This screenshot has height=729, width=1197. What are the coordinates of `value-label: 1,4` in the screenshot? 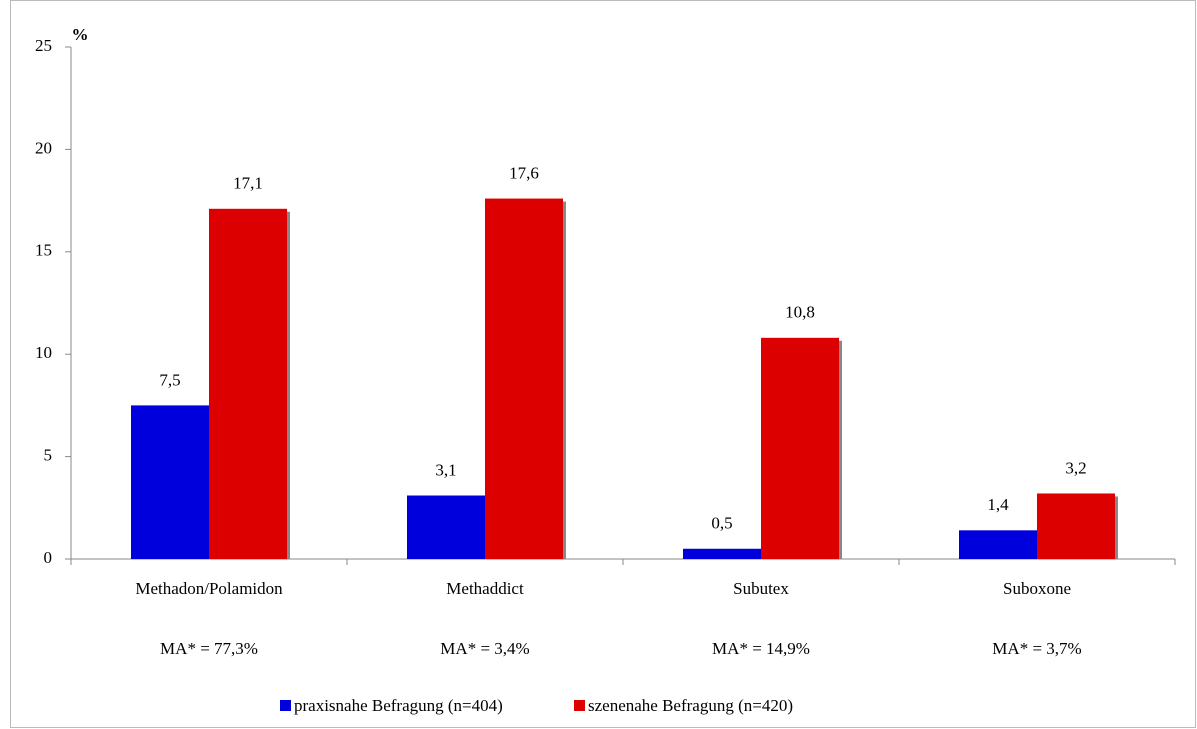 It's located at (998, 504).